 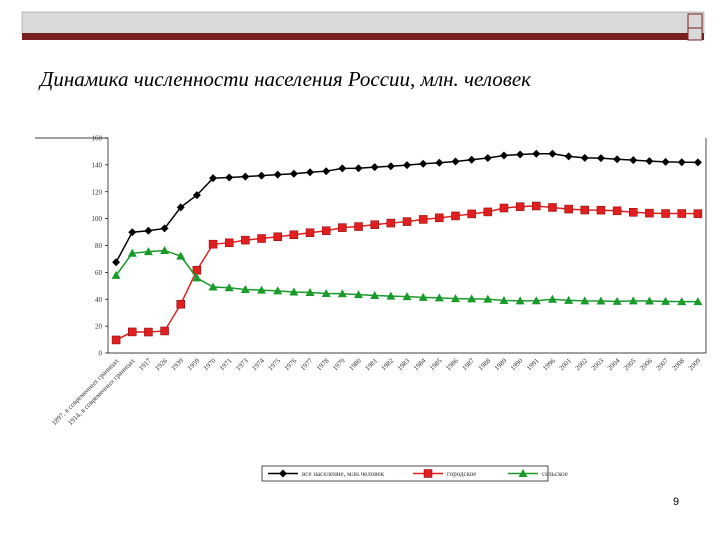 I want to click on x-tick-label: 1978, so click(x=323, y=364).